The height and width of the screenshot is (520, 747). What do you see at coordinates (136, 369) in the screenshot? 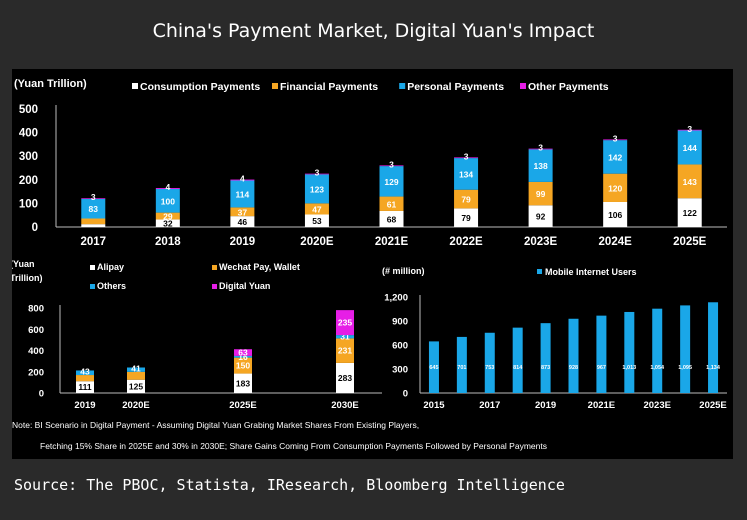
I see `data-label: 41` at bounding box center [136, 369].